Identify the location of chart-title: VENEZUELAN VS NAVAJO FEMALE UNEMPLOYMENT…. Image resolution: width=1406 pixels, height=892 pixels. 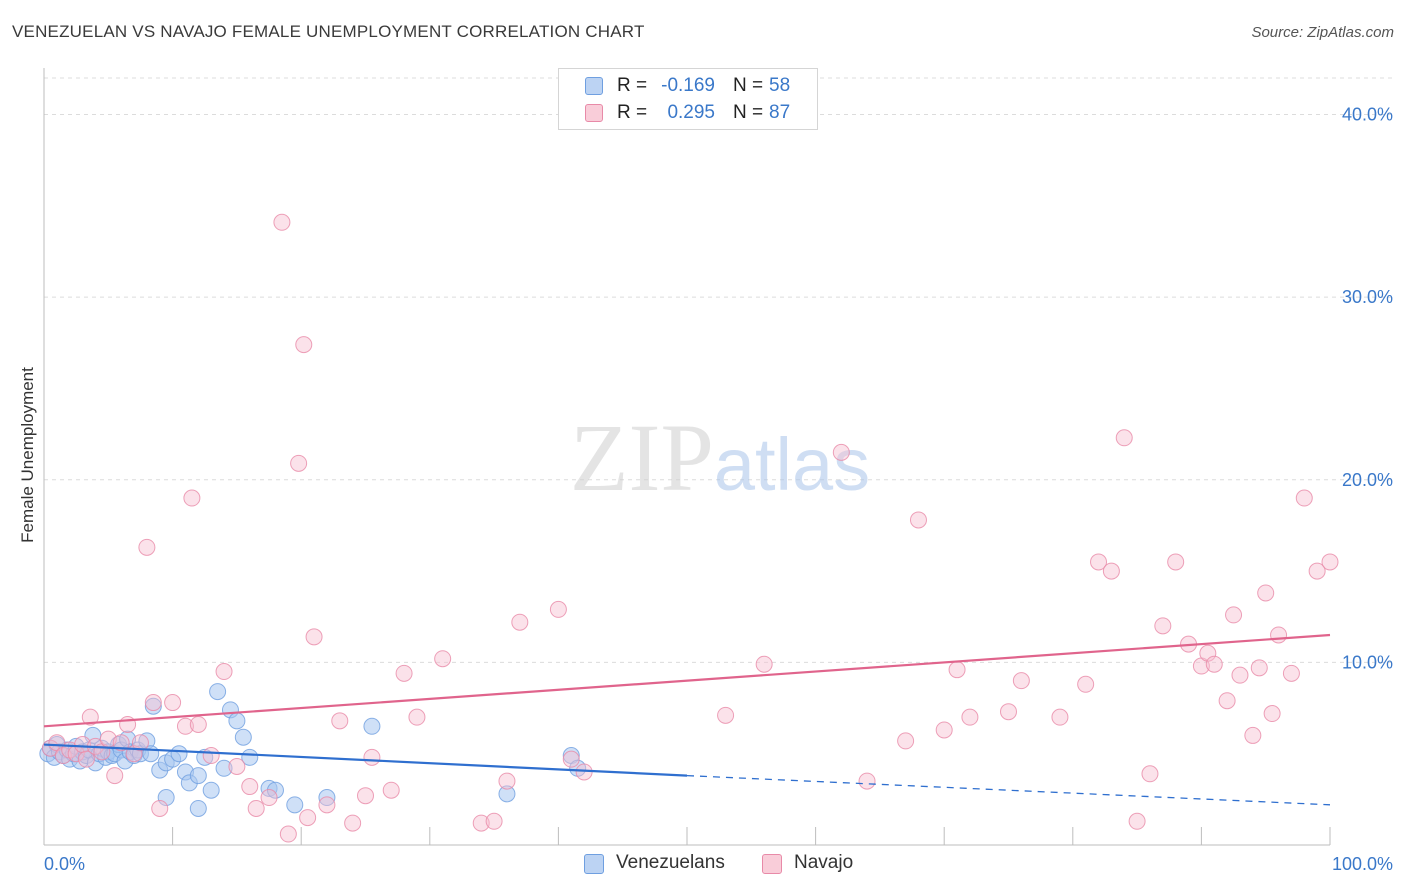
(328, 31).